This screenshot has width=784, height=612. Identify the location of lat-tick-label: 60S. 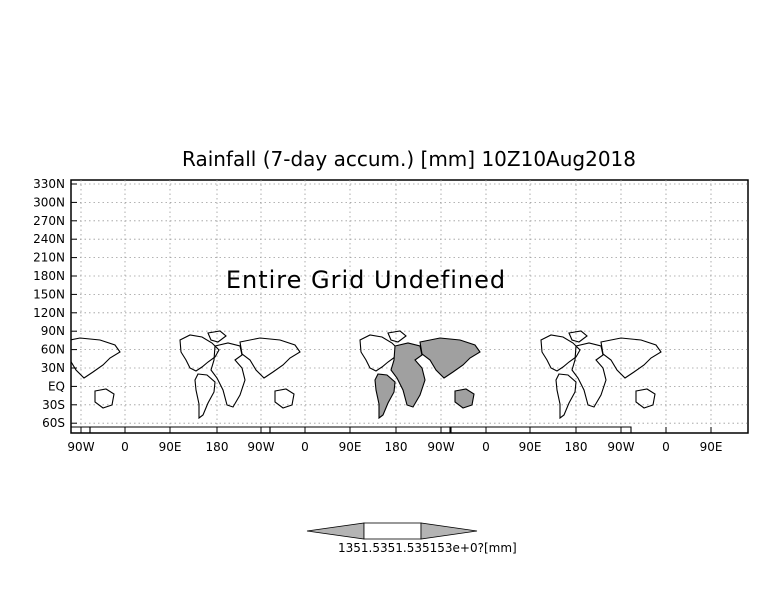
(53, 423).